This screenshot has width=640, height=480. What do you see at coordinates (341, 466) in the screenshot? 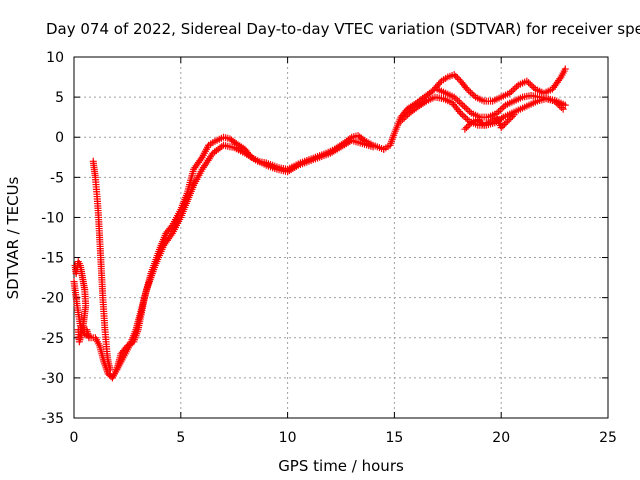
I see `x-axis-label: GPS time / hours` at bounding box center [341, 466].